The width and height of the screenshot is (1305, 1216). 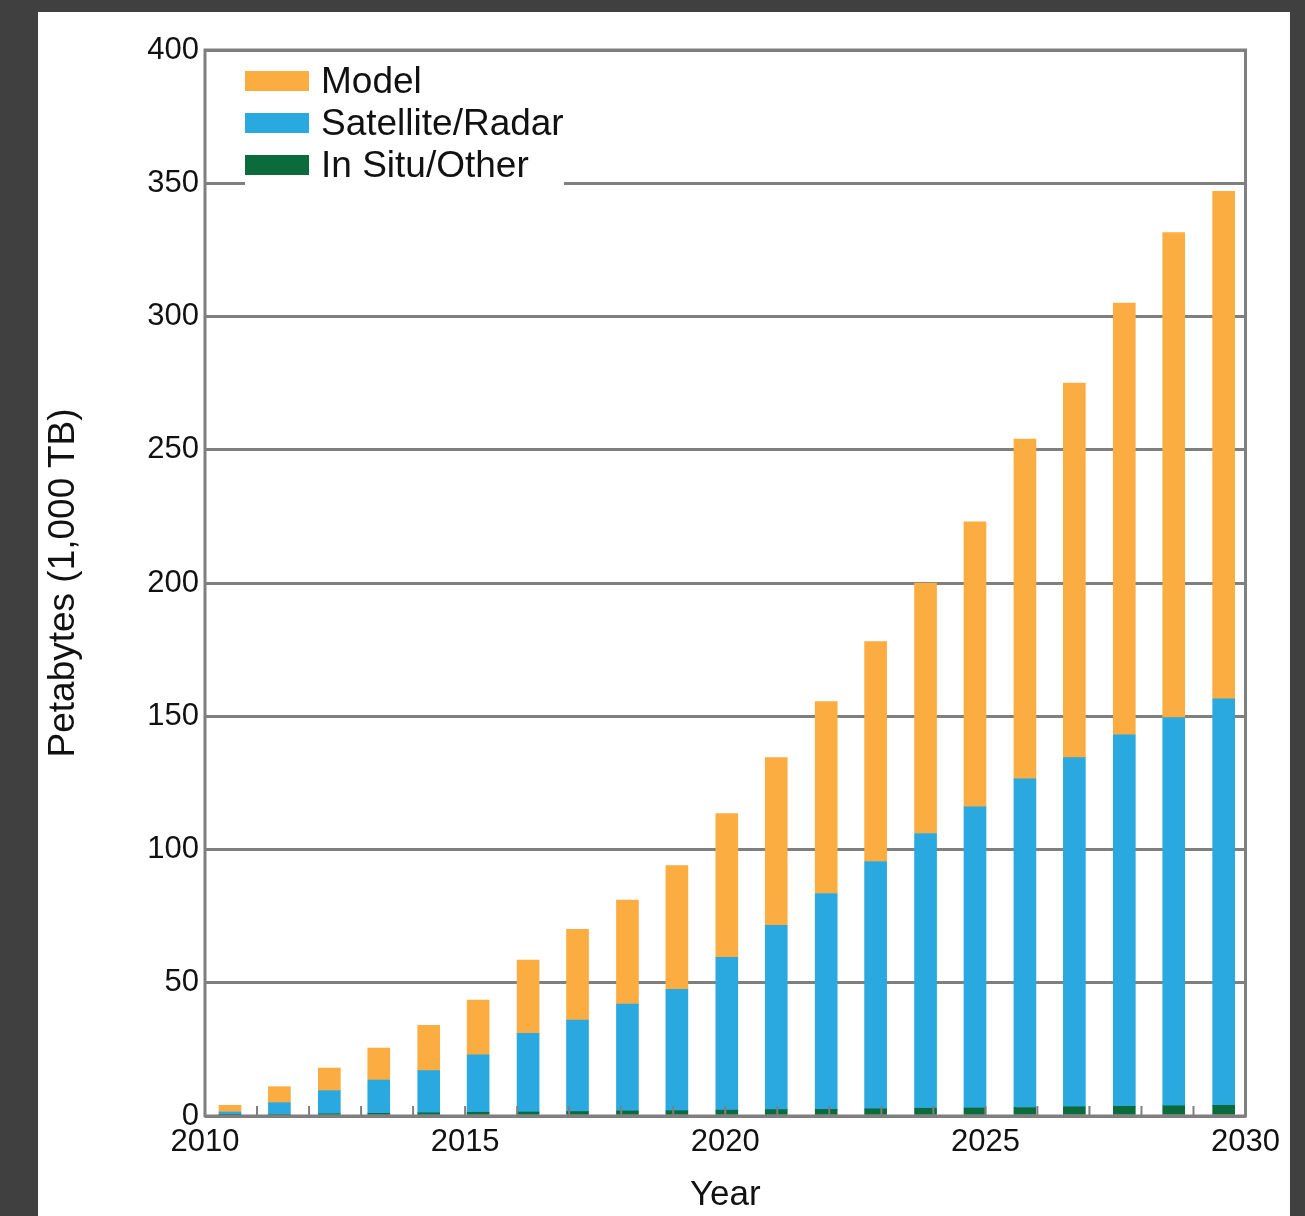 What do you see at coordinates (173, 181) in the screenshot?
I see `y-tick-label: 350` at bounding box center [173, 181].